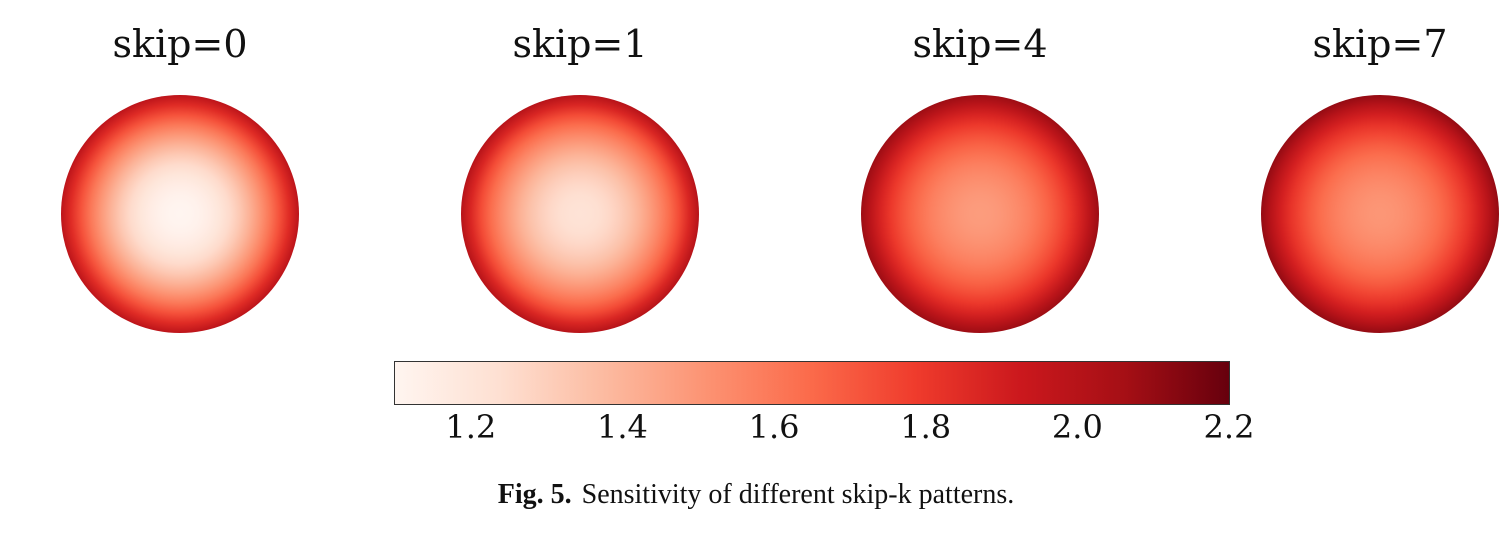 The width and height of the screenshot is (1512, 539). I want to click on caption-label: Fig. 5., so click(534, 494).